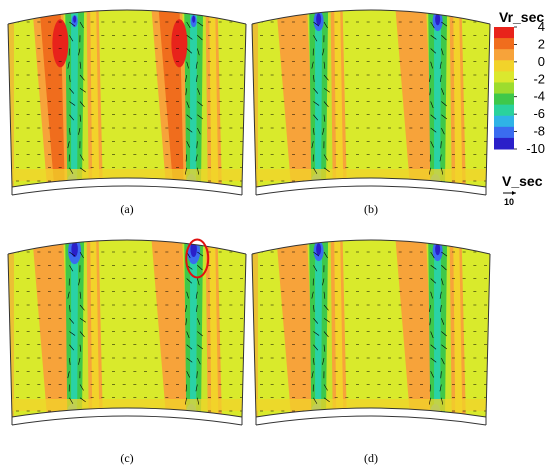 This screenshot has height=468, width=550. Describe the element at coordinates (371, 17) in the screenshot. I see `outer-casing-arc` at that location.